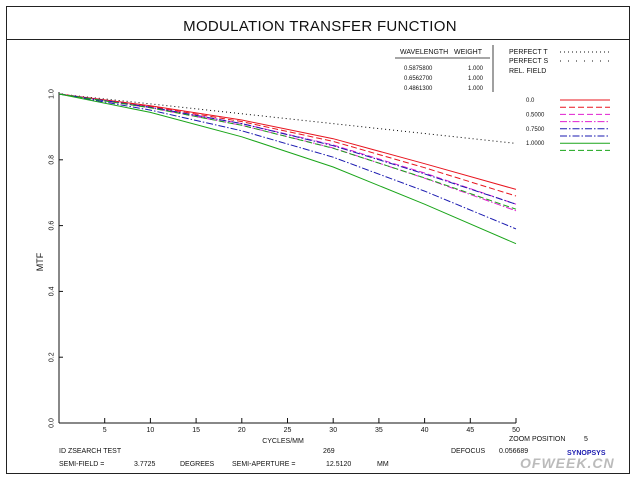  What do you see at coordinates (383, 464) in the screenshot?
I see `mm-label: MM` at bounding box center [383, 464].